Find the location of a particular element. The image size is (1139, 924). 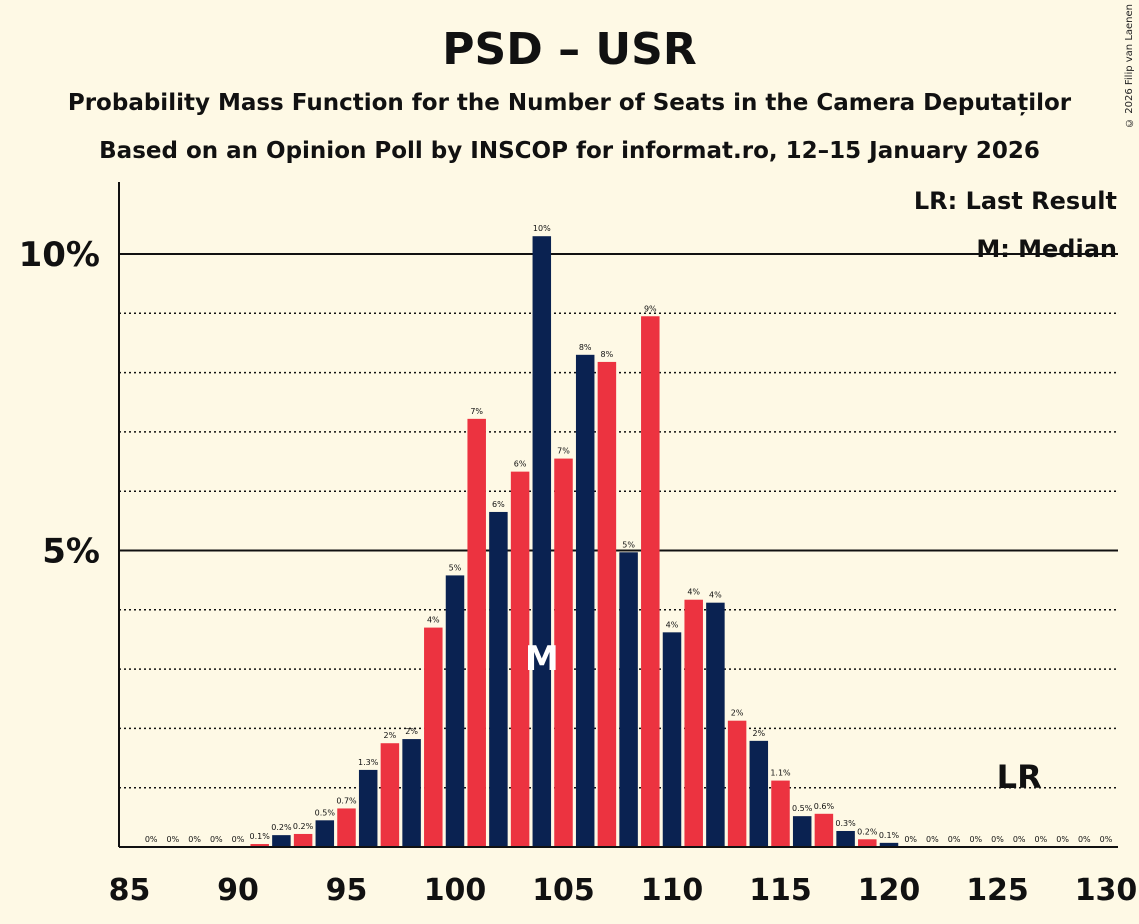

bar-label-115: 1.1% is located at coordinates (780, 773).